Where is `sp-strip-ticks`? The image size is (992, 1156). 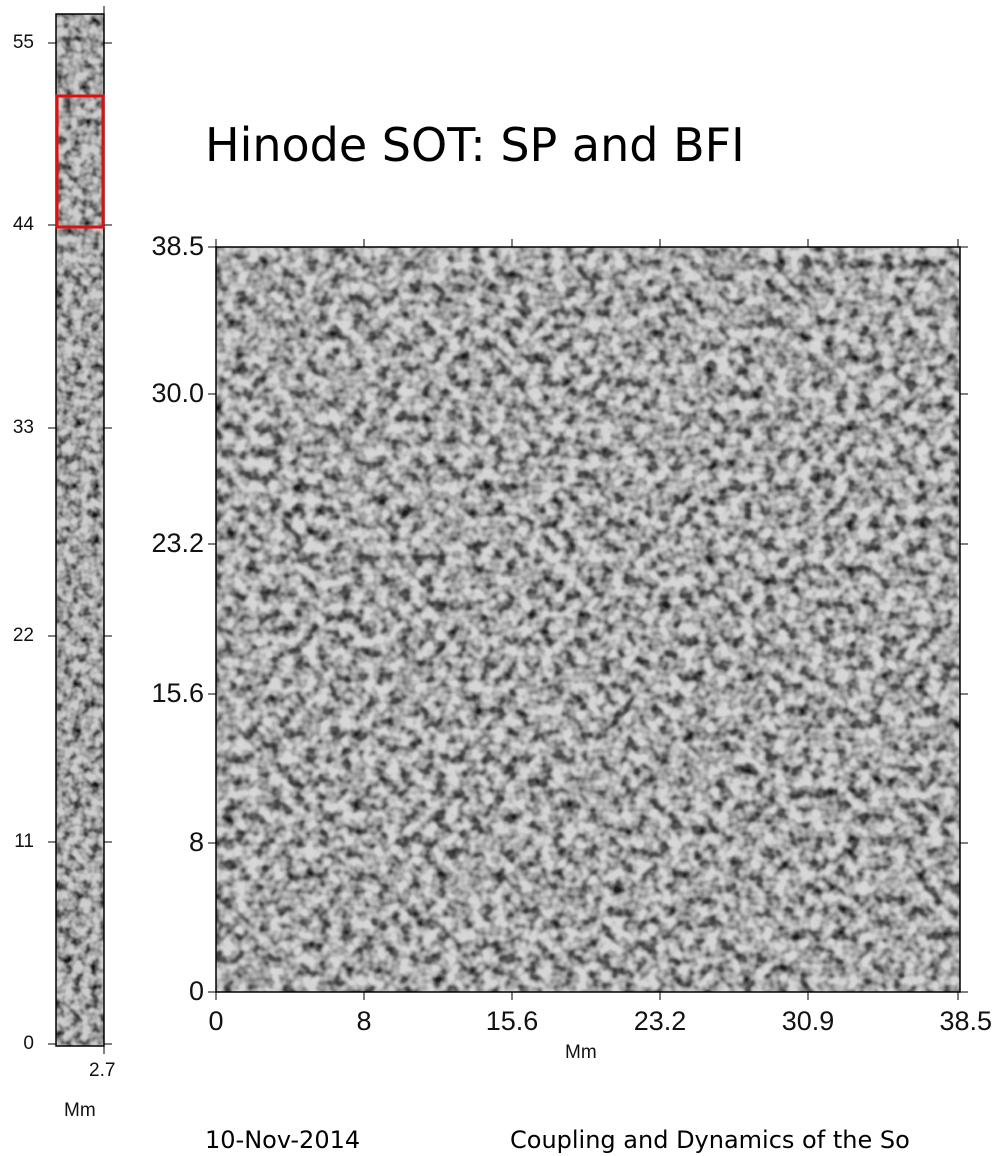 sp-strip-ticks is located at coordinates (80, 530).